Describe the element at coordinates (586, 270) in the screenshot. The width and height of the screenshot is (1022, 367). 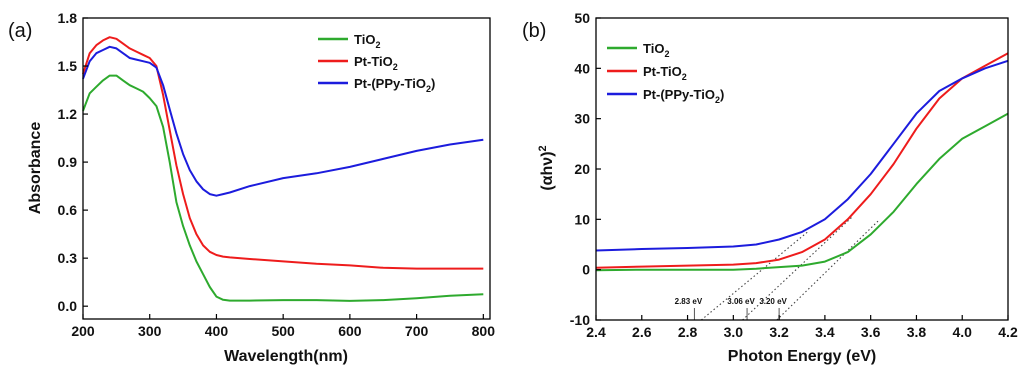
I see `y-tick-label: 0` at that location.